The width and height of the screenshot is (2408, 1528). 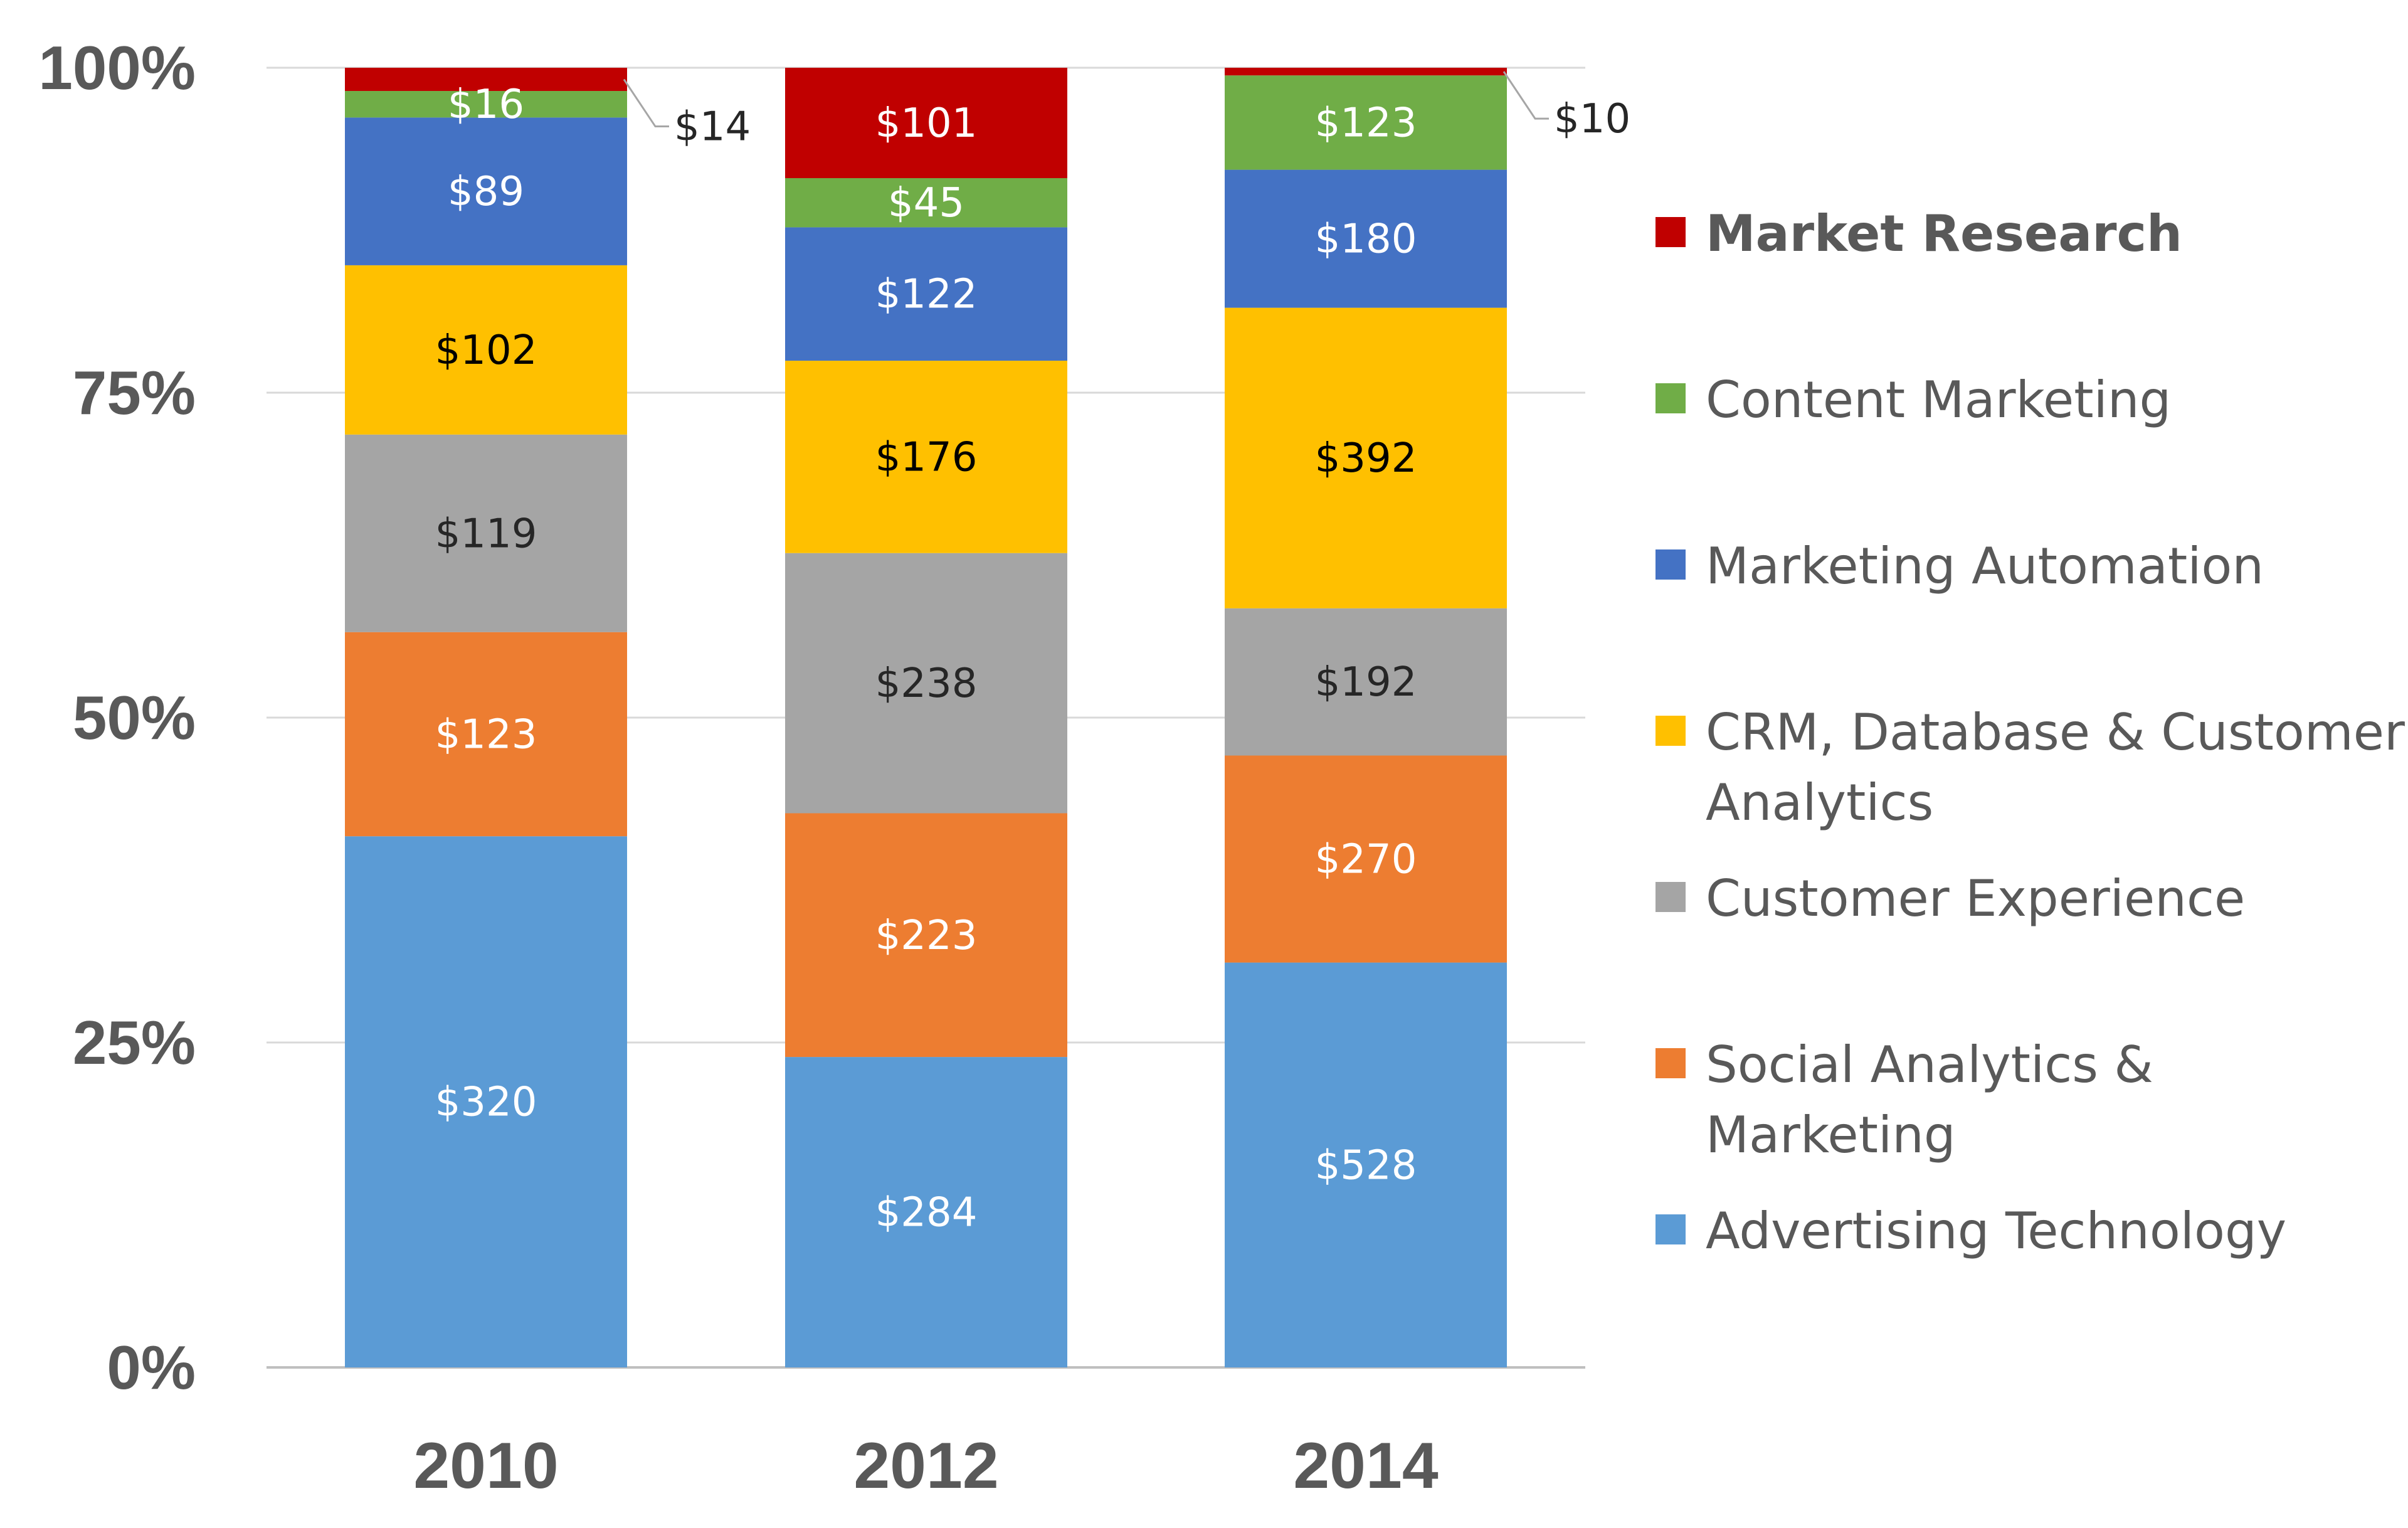 What do you see at coordinates (485, 1466) in the screenshot?
I see `x-tick-label: 2010` at bounding box center [485, 1466].